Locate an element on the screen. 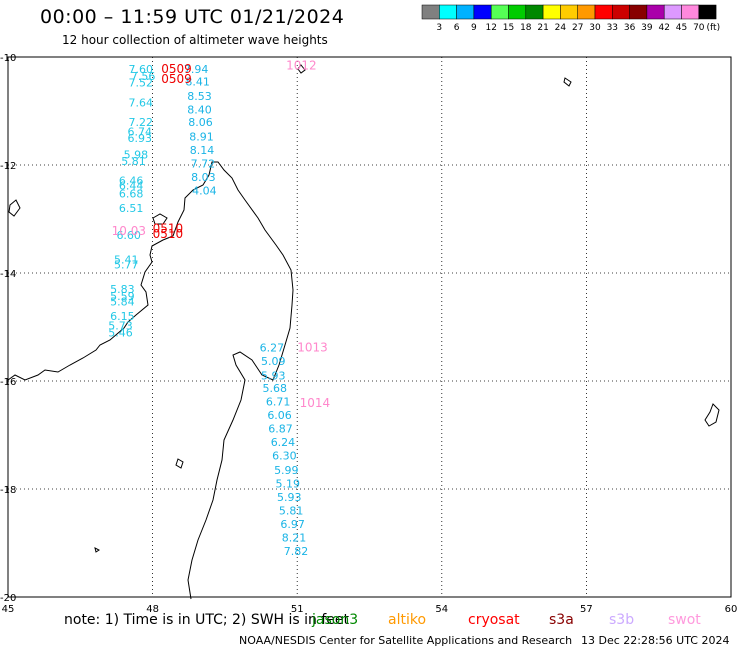 The image size is (740, 650). satellite-legend-s3b: s3b is located at coordinates (622, 620).